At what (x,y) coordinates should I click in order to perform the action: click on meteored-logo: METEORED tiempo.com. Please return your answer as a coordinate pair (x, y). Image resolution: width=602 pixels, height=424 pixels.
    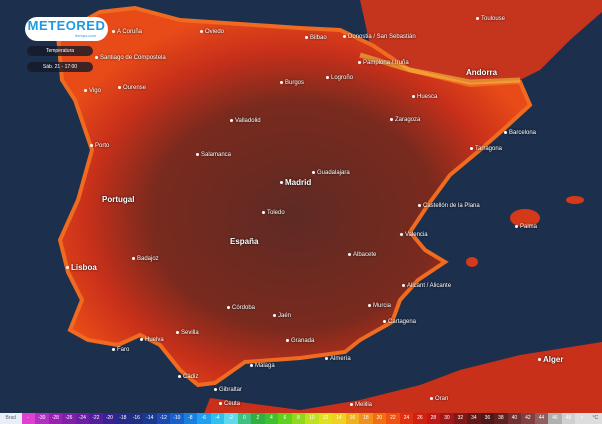
    Looking at the image, I should click on (66, 29).